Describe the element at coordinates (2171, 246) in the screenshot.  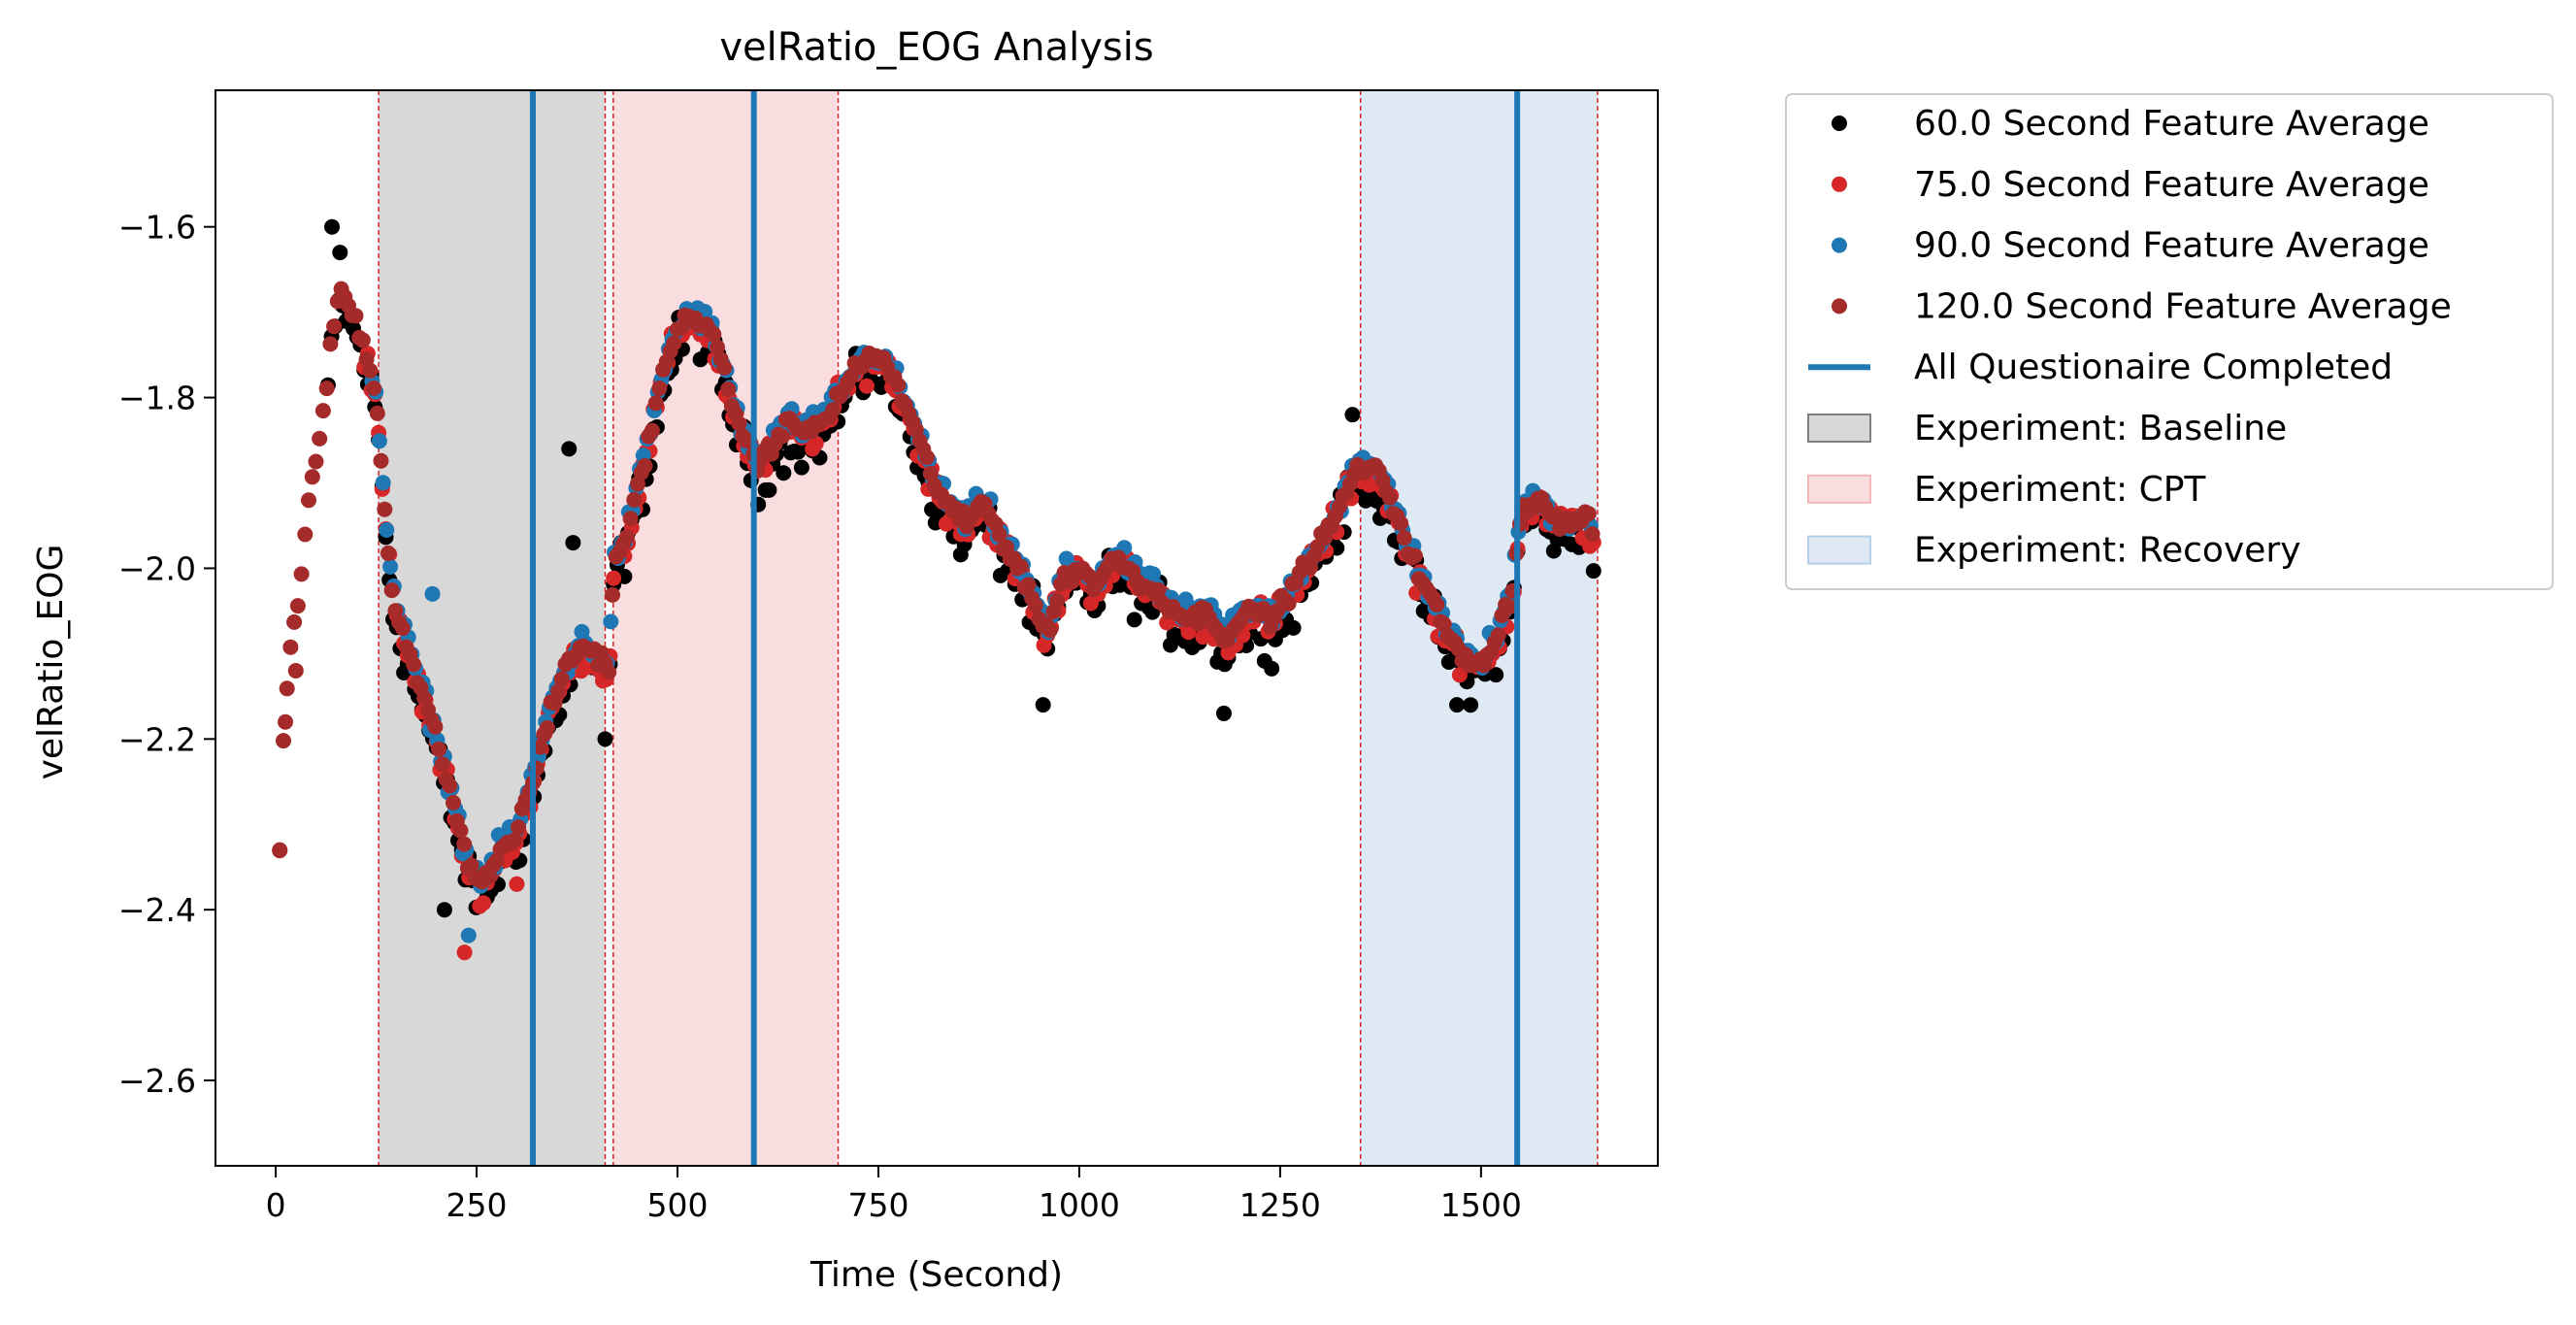
I see `legend-label: 90.0 Second Feature Average` at that location.